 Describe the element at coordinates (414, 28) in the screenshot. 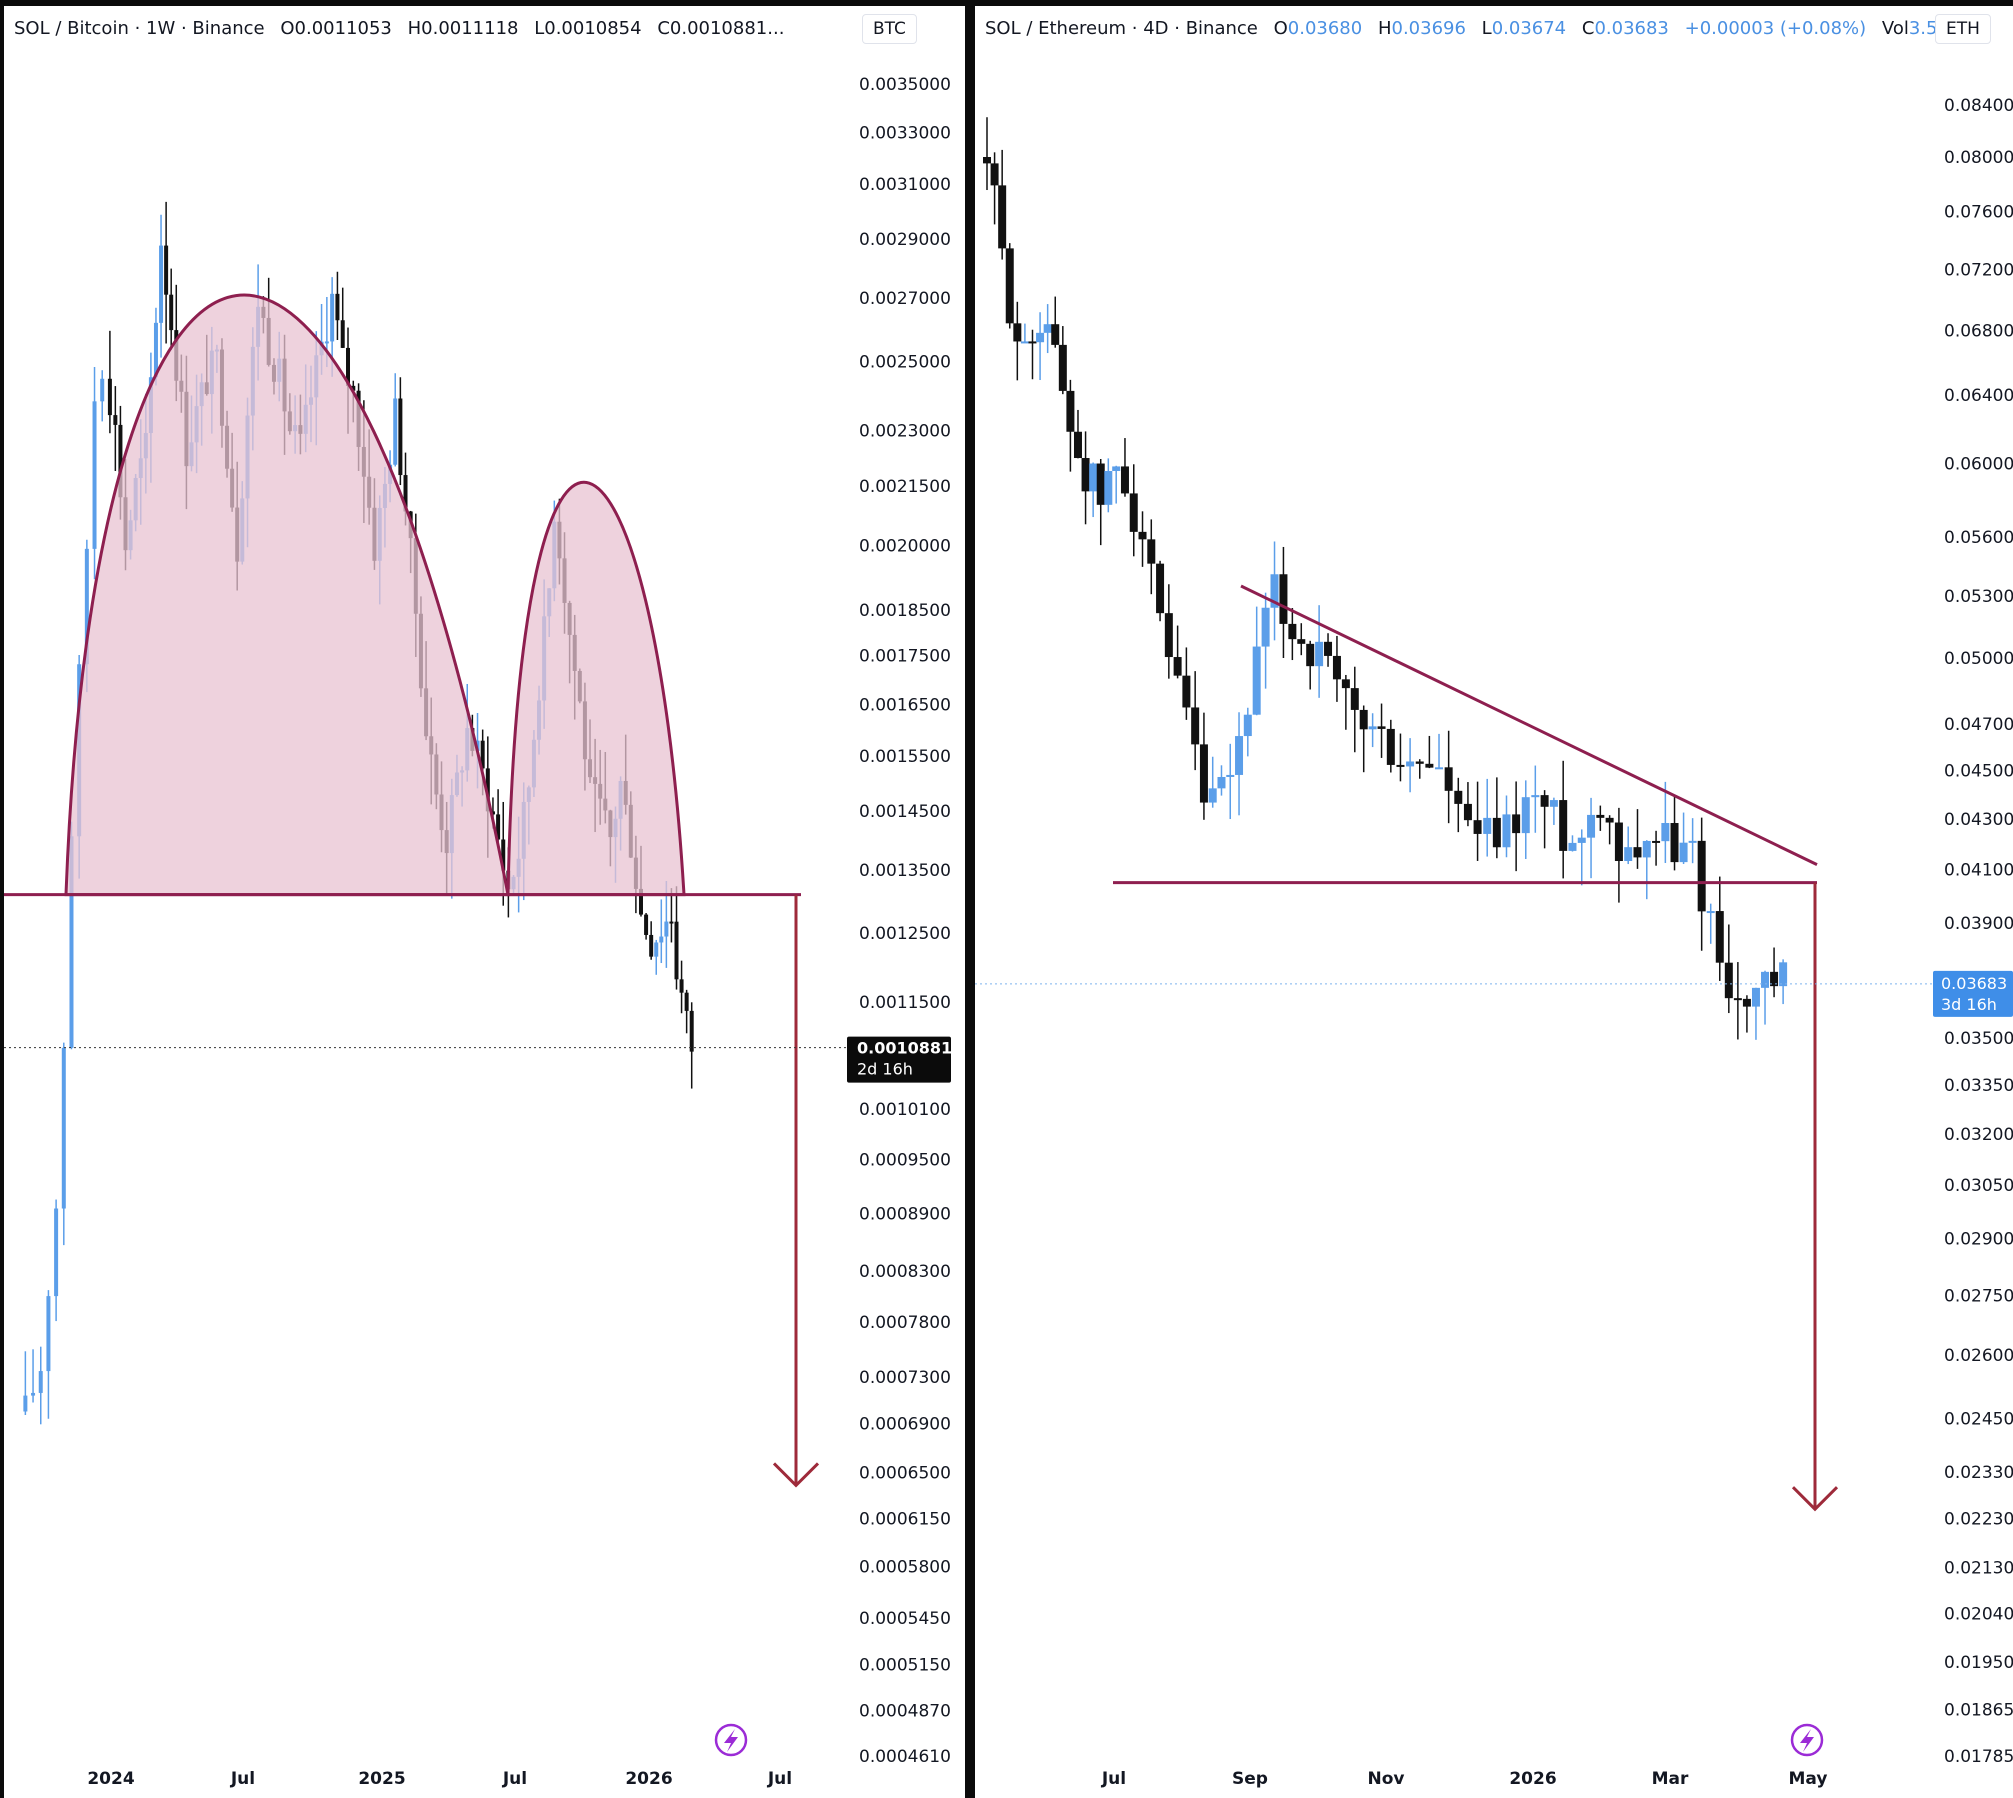

I see `high-label: H` at that location.